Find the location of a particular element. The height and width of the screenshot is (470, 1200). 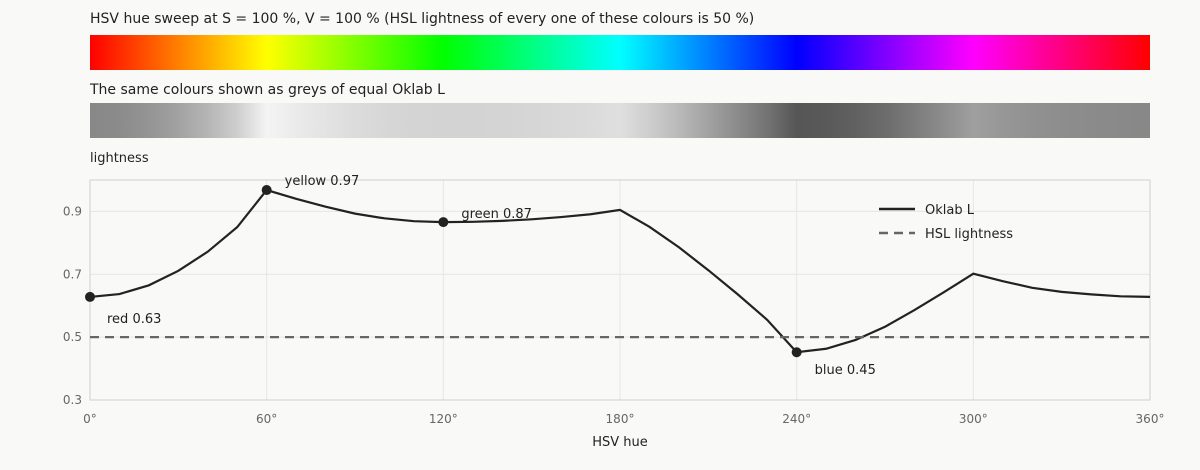

y-tick-label: 0.5 is located at coordinates (72, 337).